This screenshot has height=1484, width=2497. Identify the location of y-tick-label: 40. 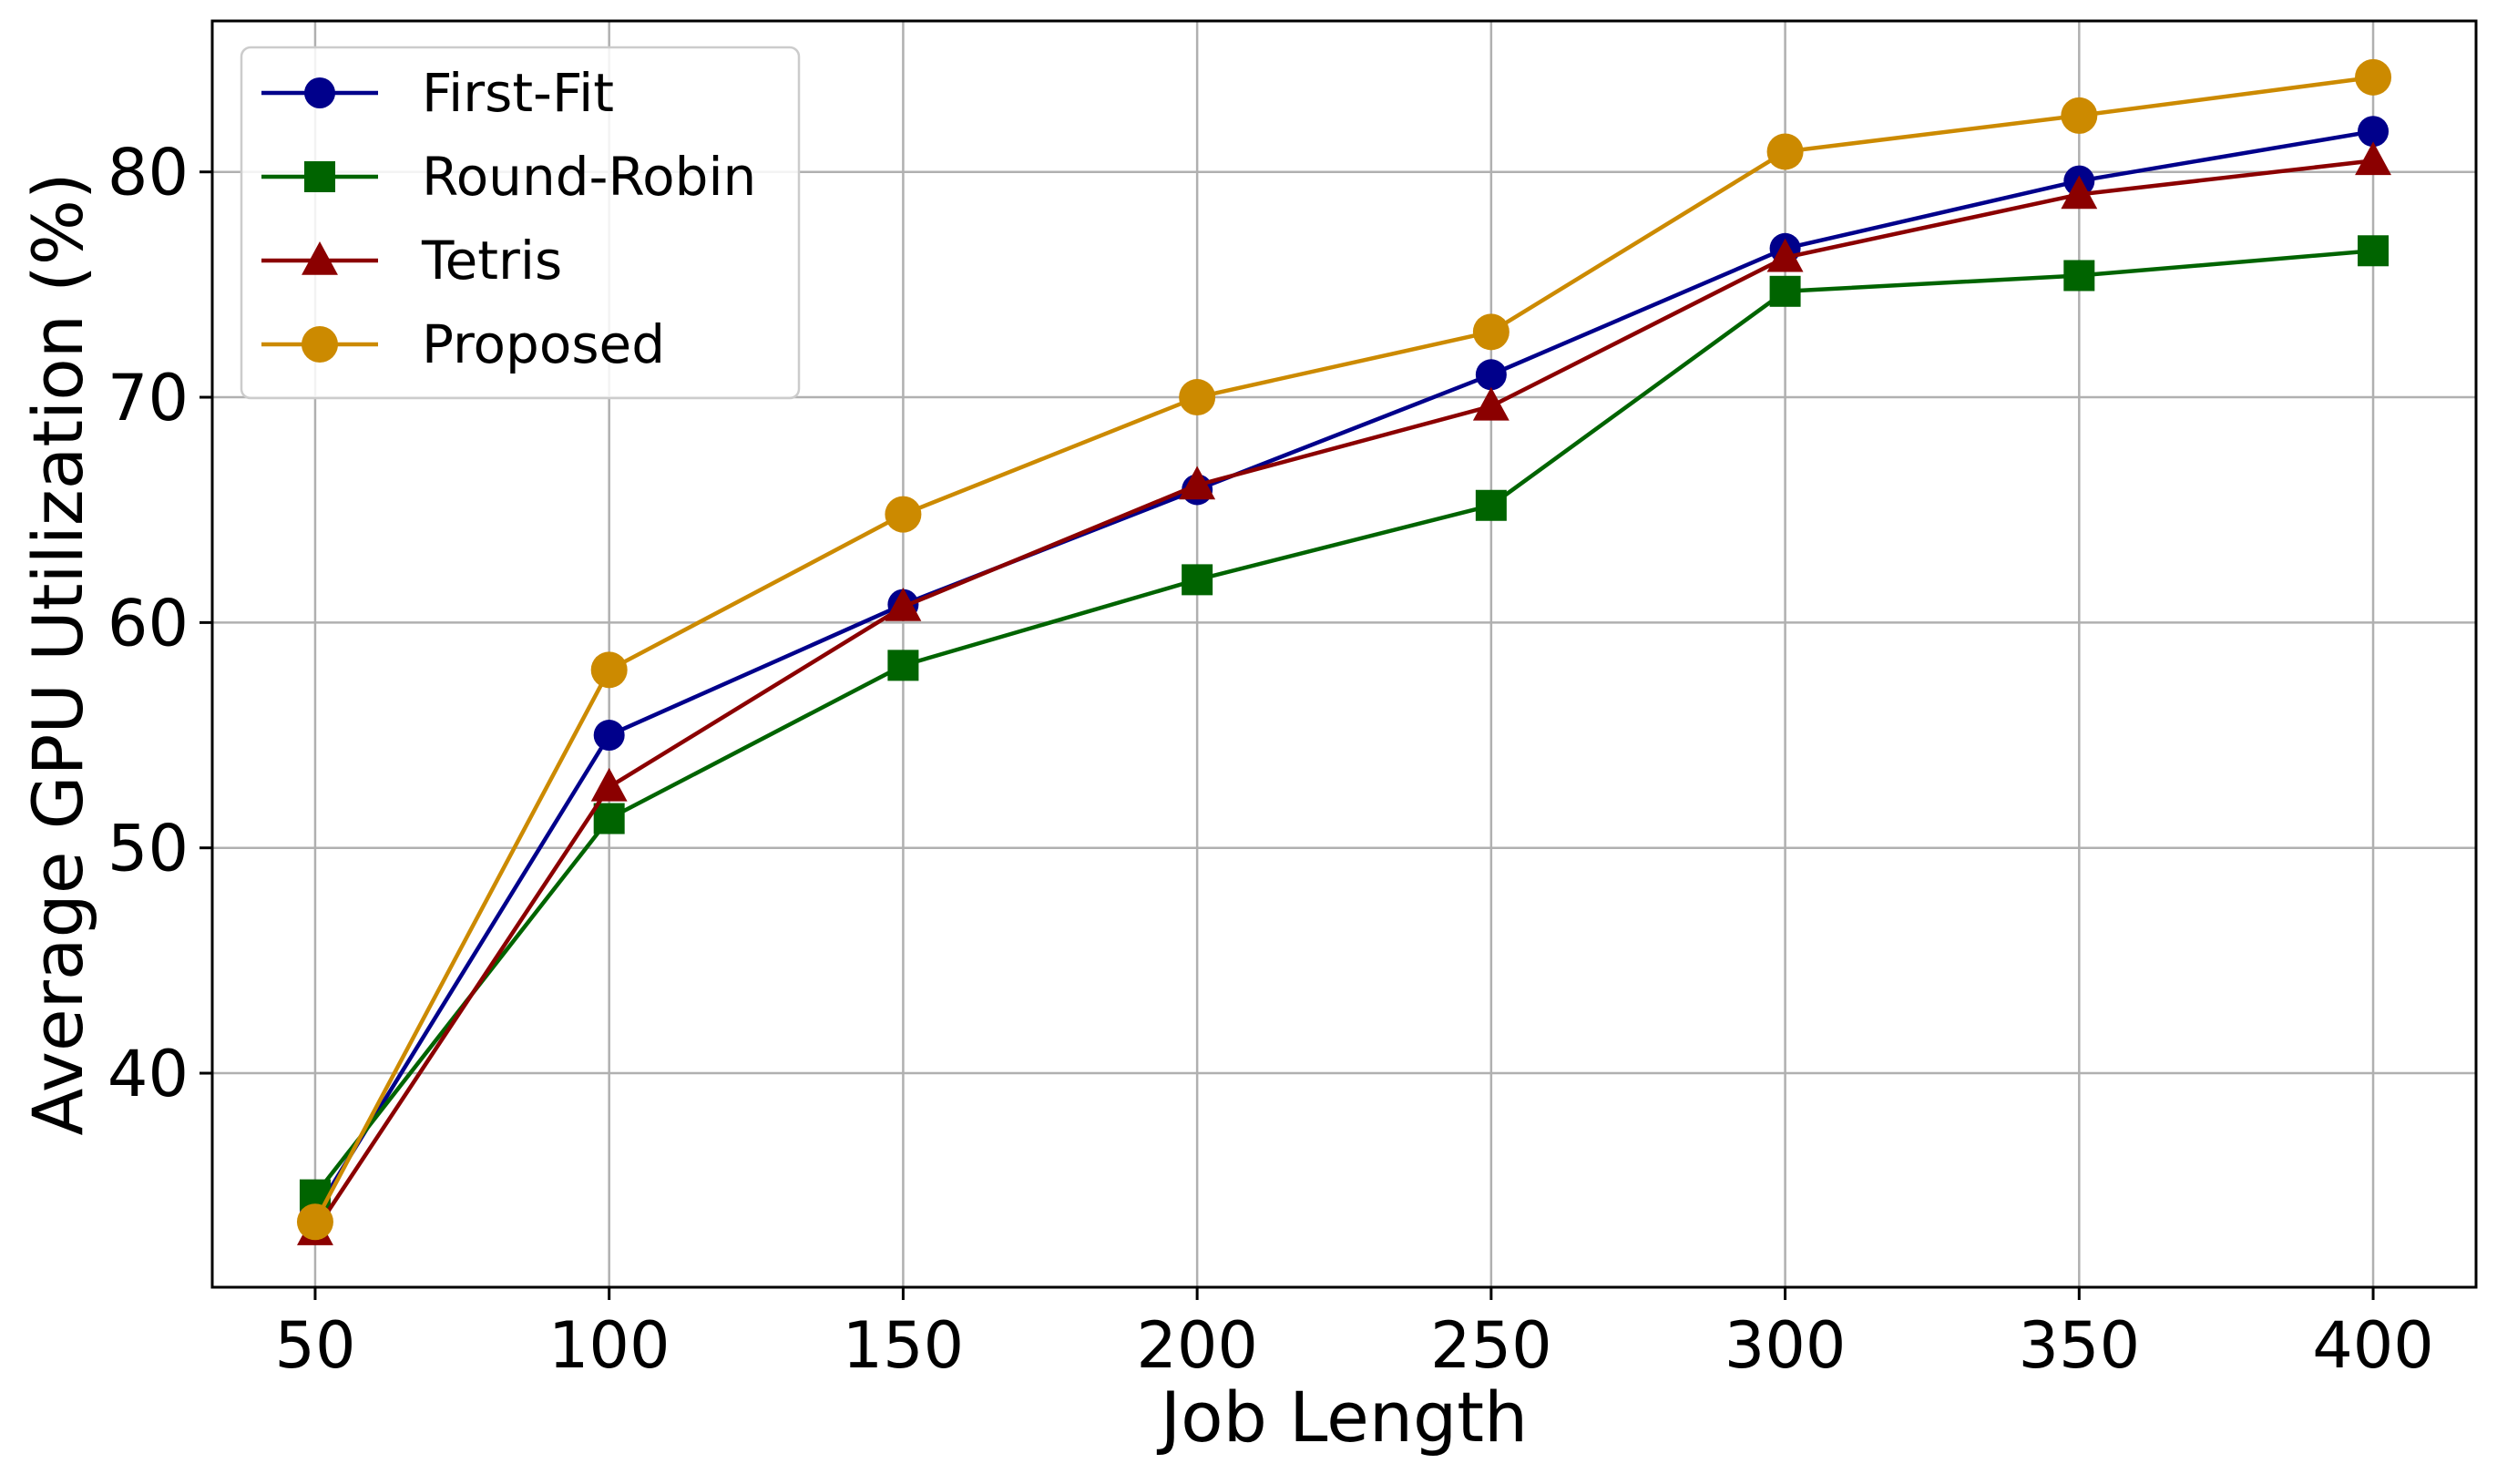
(148, 1074).